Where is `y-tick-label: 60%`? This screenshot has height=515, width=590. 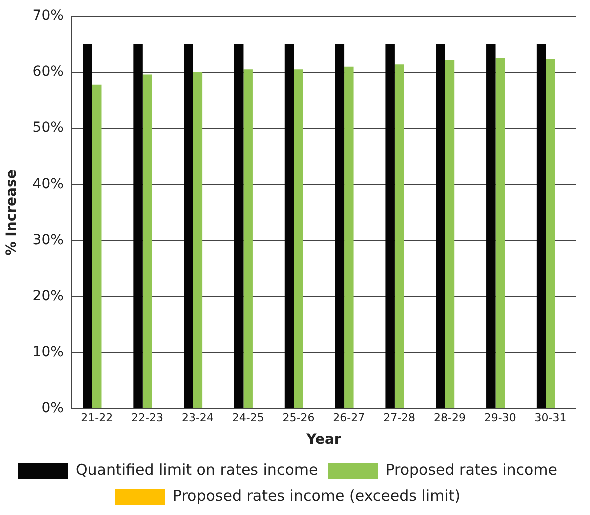
y-tick-label: 60% is located at coordinates (48, 72).